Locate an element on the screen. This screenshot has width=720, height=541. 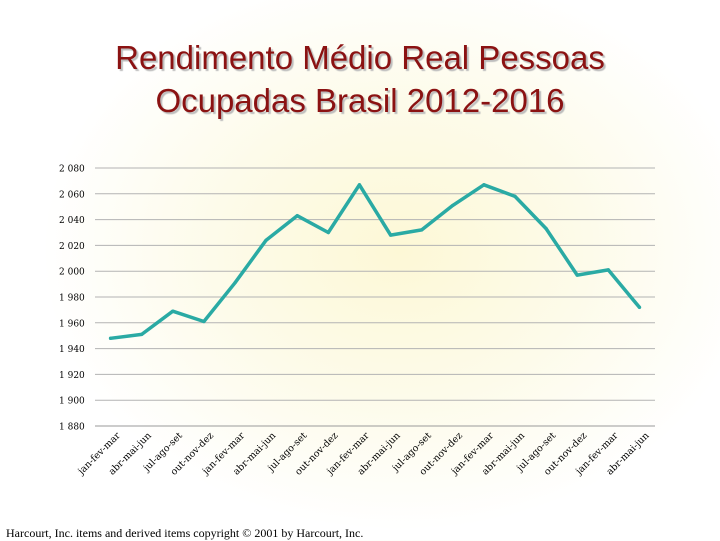
y-tick-label: 1 940 is located at coordinates (72, 350).